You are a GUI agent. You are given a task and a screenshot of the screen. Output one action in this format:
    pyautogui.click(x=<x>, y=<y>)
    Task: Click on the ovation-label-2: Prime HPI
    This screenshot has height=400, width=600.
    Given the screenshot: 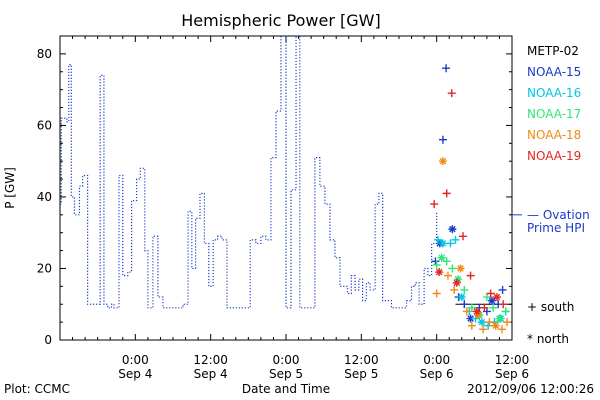 What is the action you would take?
    pyautogui.click(x=556, y=228)
    